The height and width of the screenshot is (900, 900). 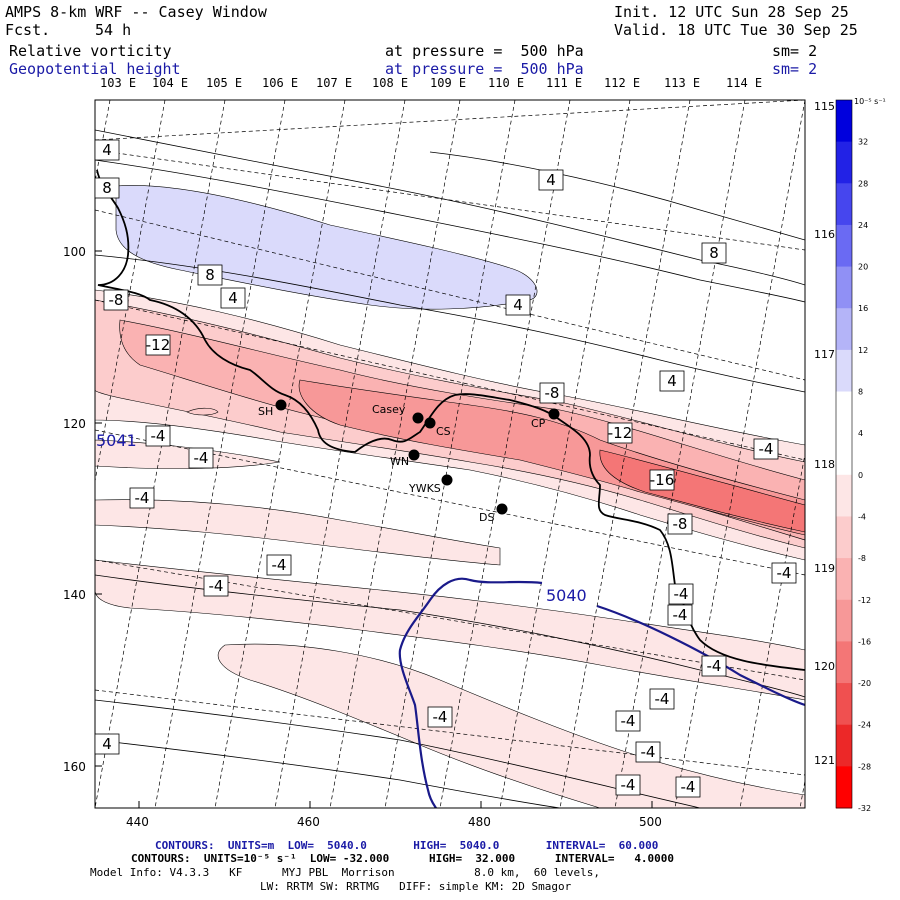 I want to click on lon-label: 106 E, so click(x=280, y=83).